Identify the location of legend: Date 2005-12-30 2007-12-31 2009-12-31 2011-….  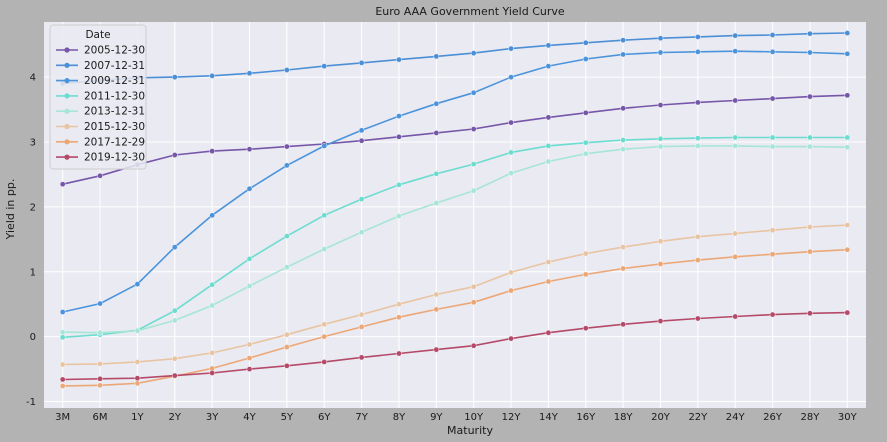
(98, 97).